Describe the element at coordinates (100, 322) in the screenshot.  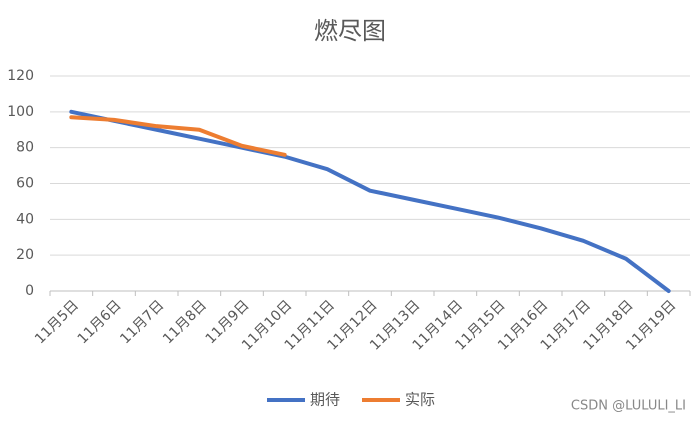
I see `x-tick-label: 11月6日` at that location.